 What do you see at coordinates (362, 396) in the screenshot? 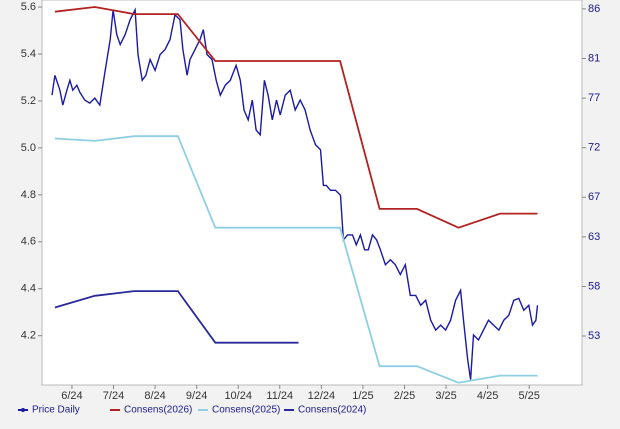
I see `x-tick-label: 1/25` at bounding box center [362, 396].